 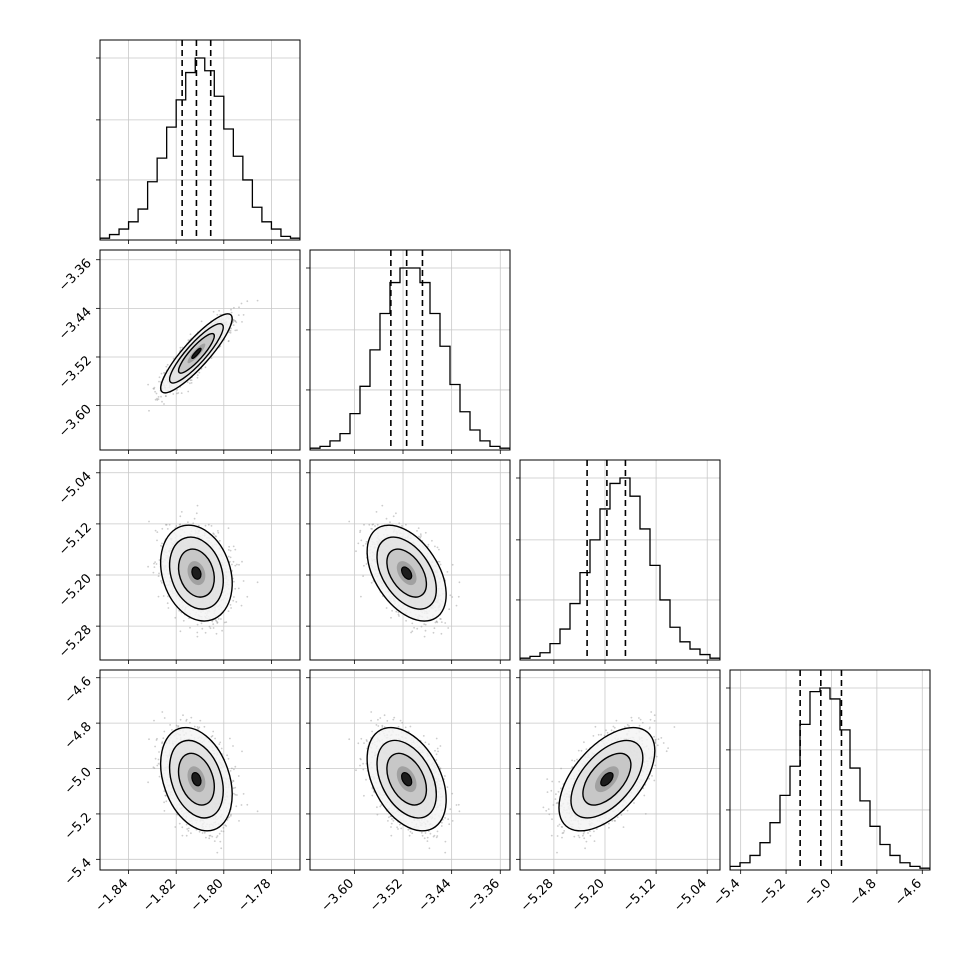 I want to click on tick-label-y: −3.52, so click(x=75, y=372).